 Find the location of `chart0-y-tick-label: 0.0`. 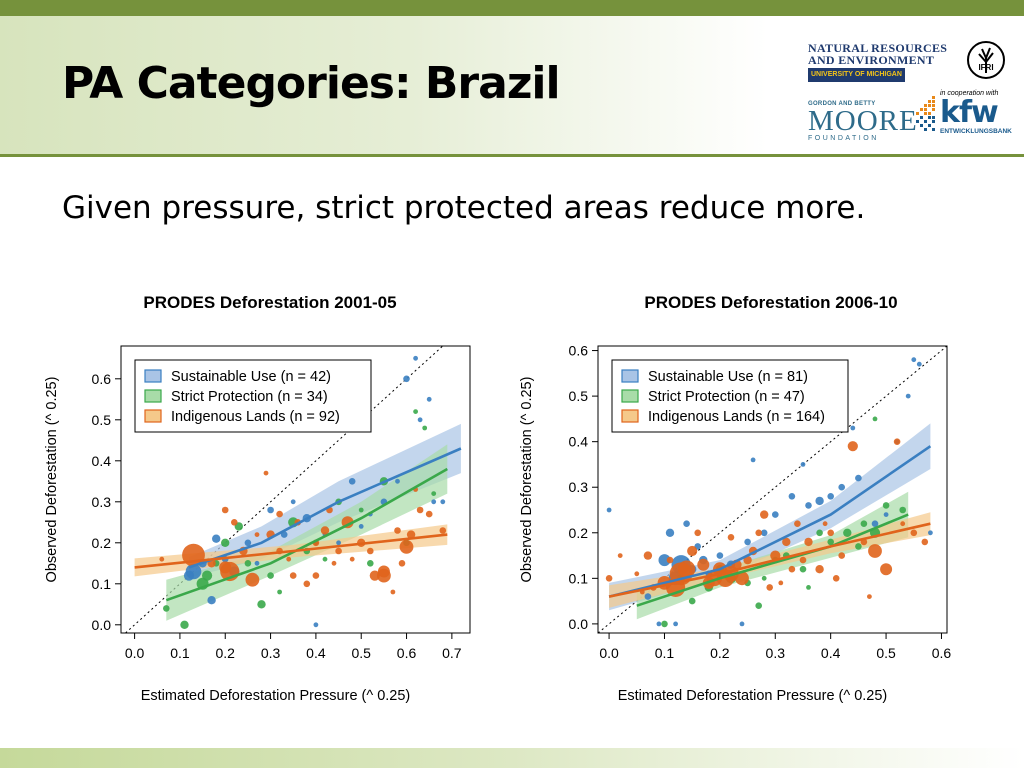

chart0-y-tick-label: 0.0 is located at coordinates (102, 625).